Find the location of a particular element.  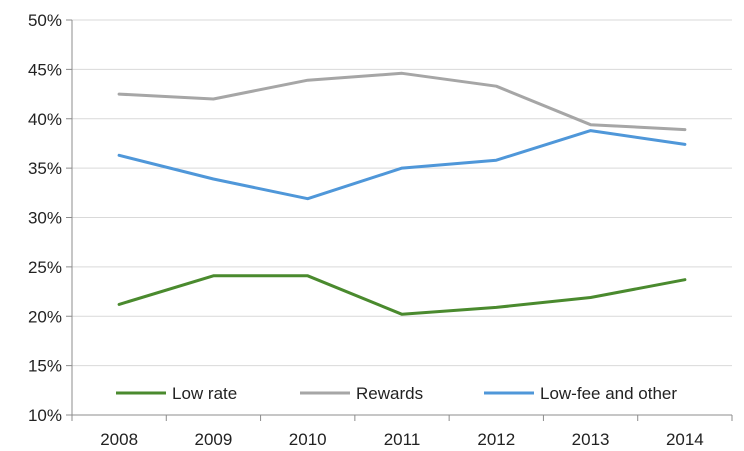

legend-item: Low-fee and other is located at coordinates (580, 393).